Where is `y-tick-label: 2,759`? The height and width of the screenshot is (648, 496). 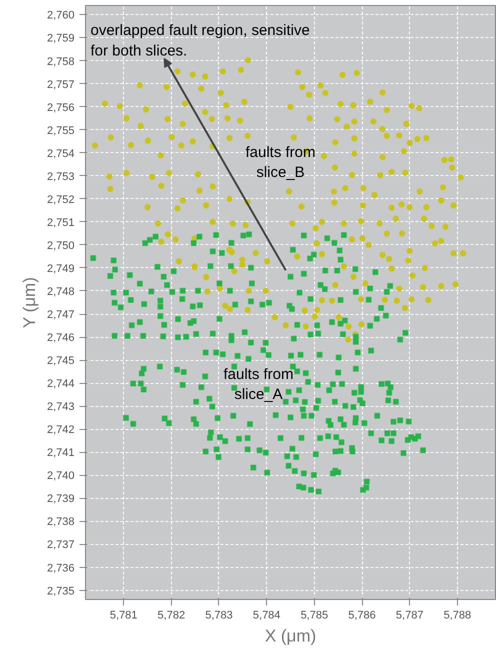
y-tick-label: 2,759 is located at coordinates (60, 38).